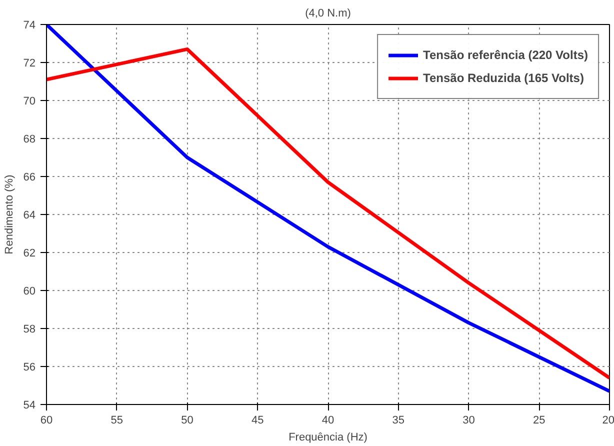 This screenshot has height=446, width=614. What do you see at coordinates (539, 420) in the screenshot?
I see `x-tick-label: 25` at bounding box center [539, 420].